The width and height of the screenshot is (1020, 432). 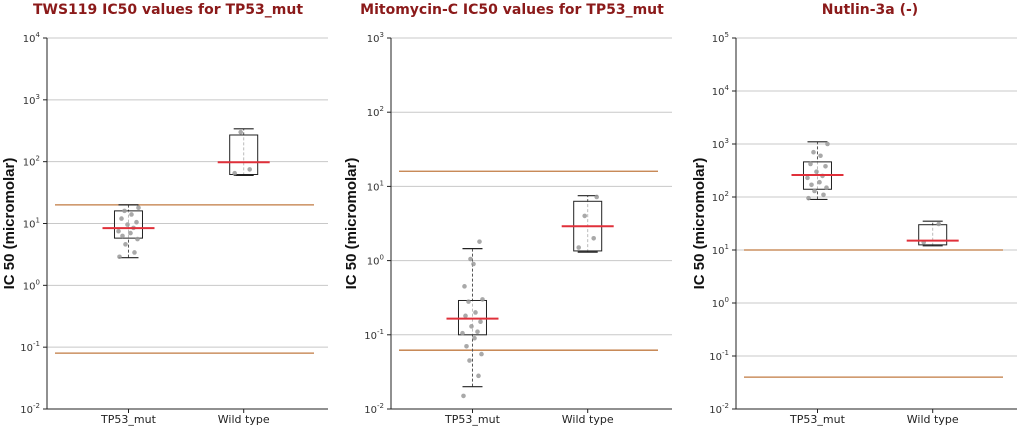 I want to click on y-tick-label: 10⁵, so click(x=720, y=38).